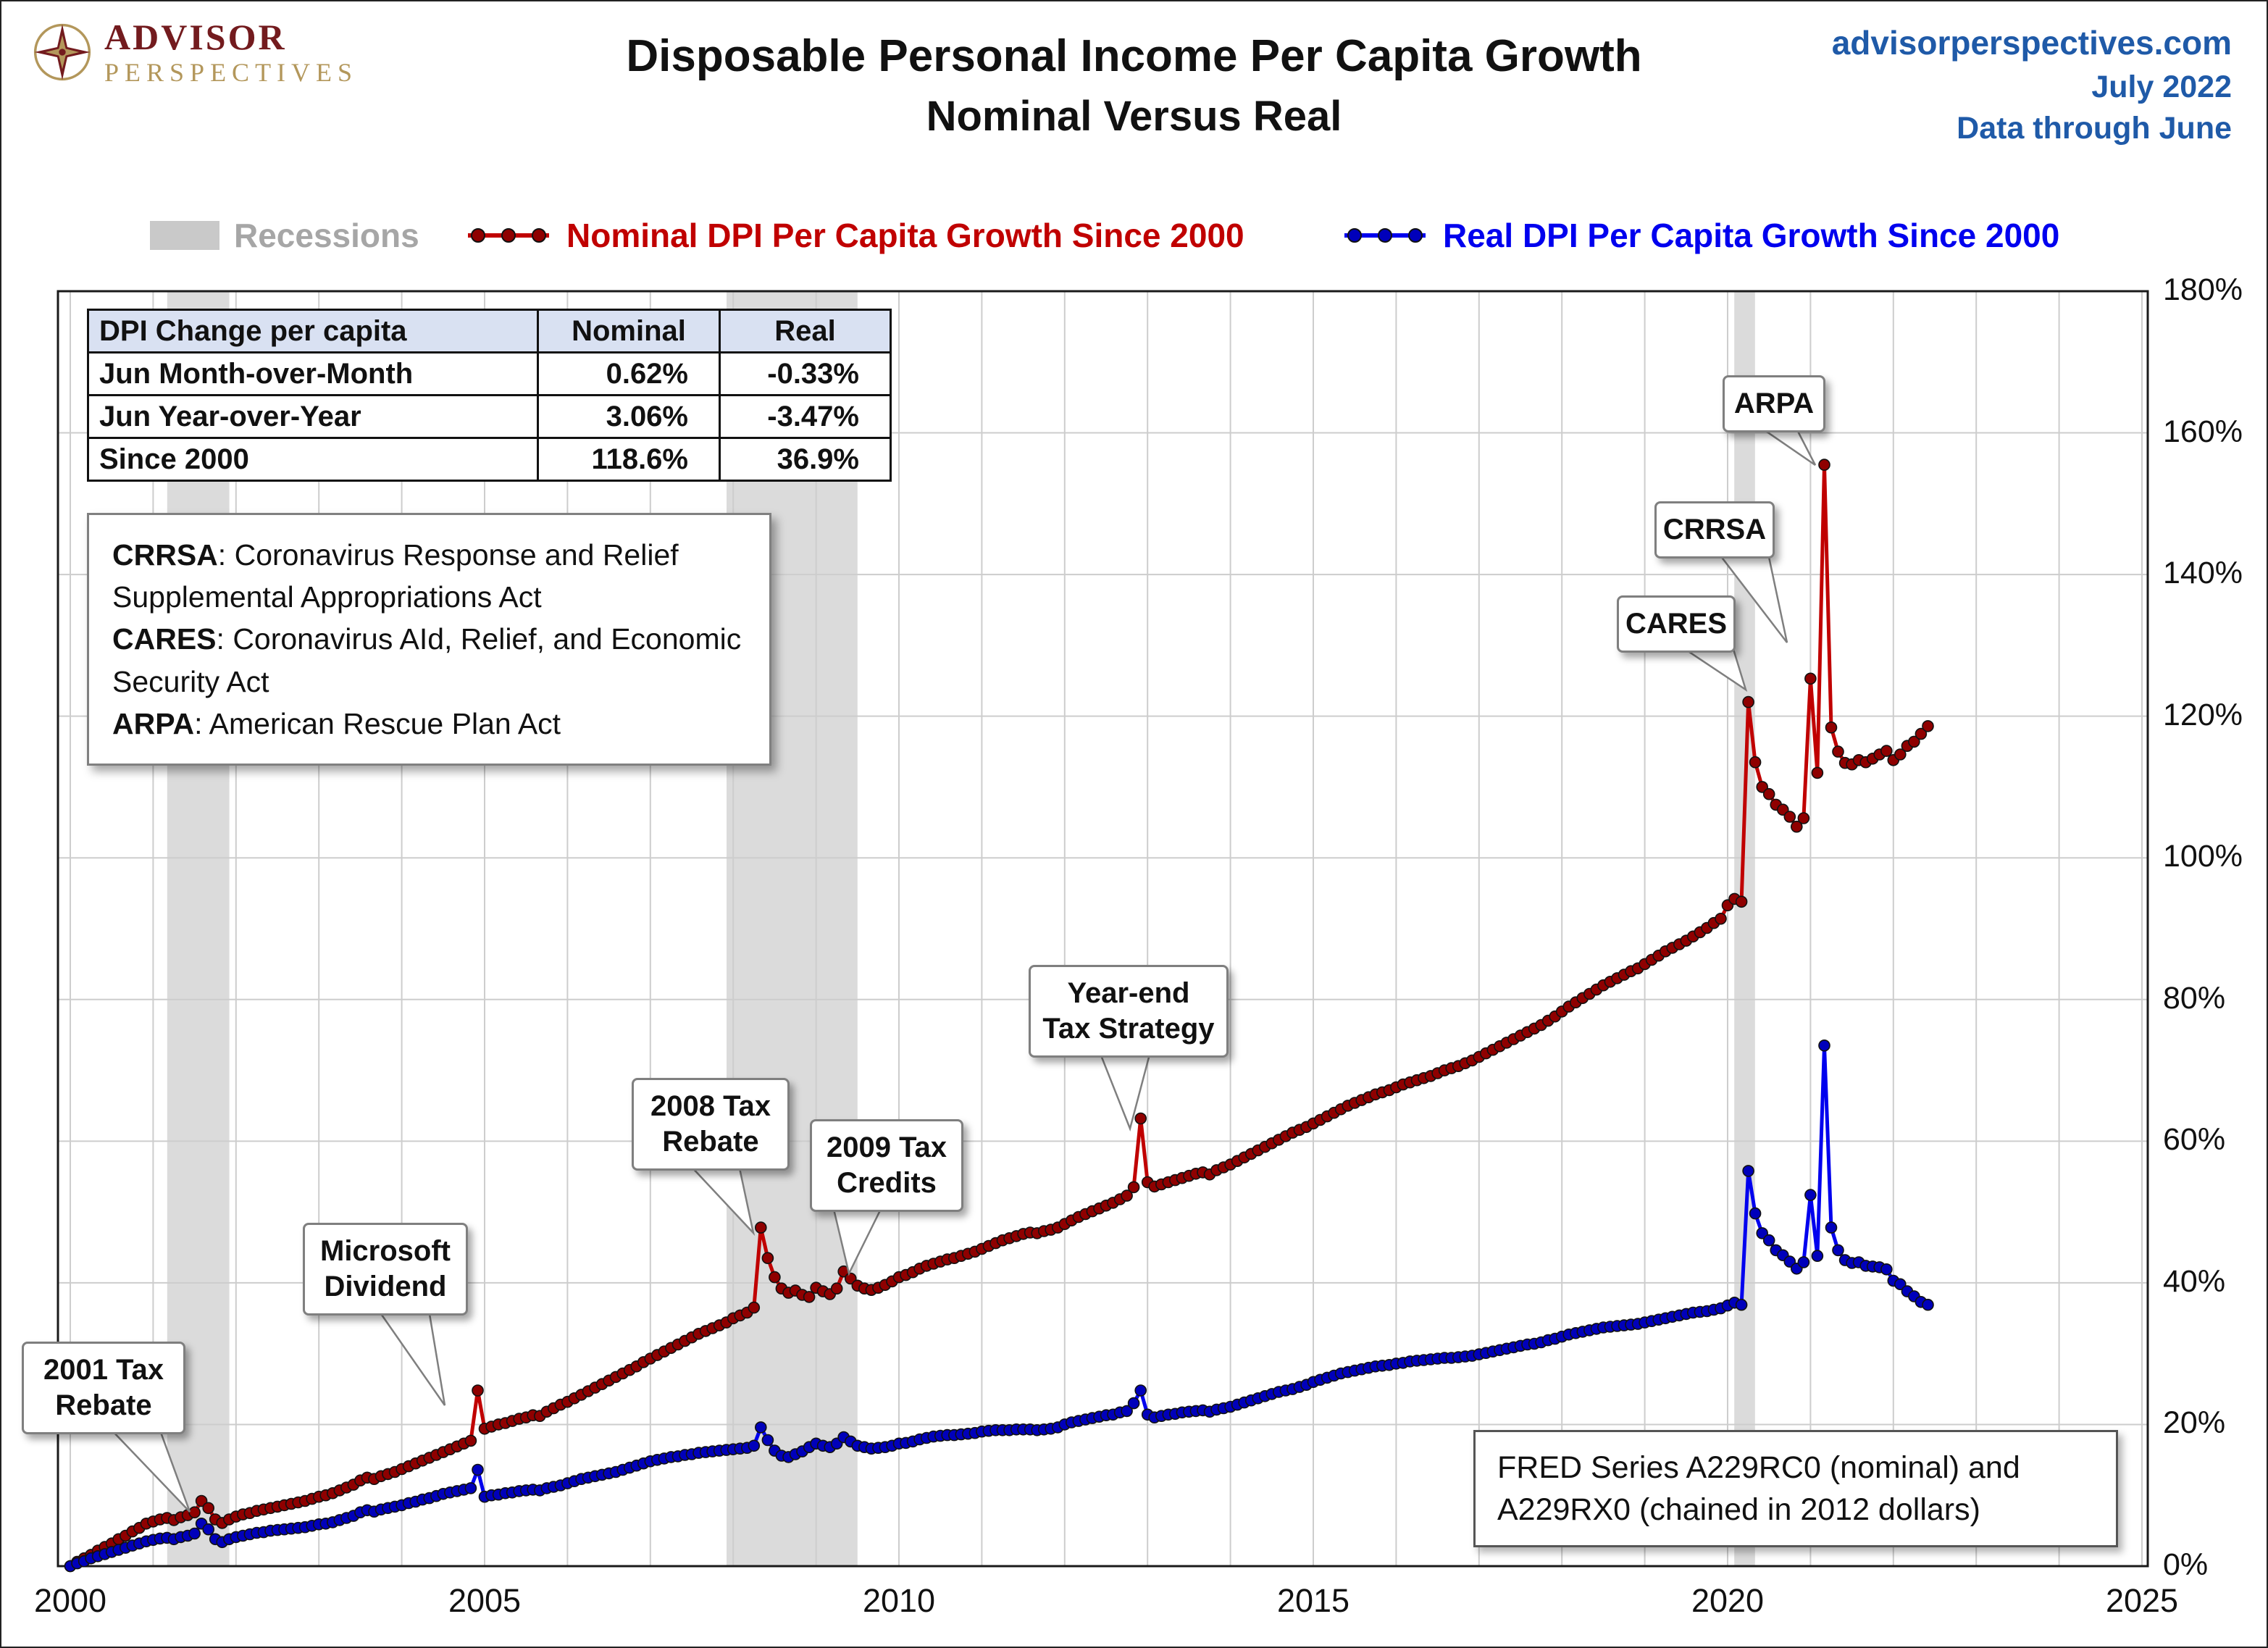 The image size is (2268, 1648). What do you see at coordinates (805, 373) in the screenshot?
I see `mom-real-value: -0.33%` at bounding box center [805, 373].